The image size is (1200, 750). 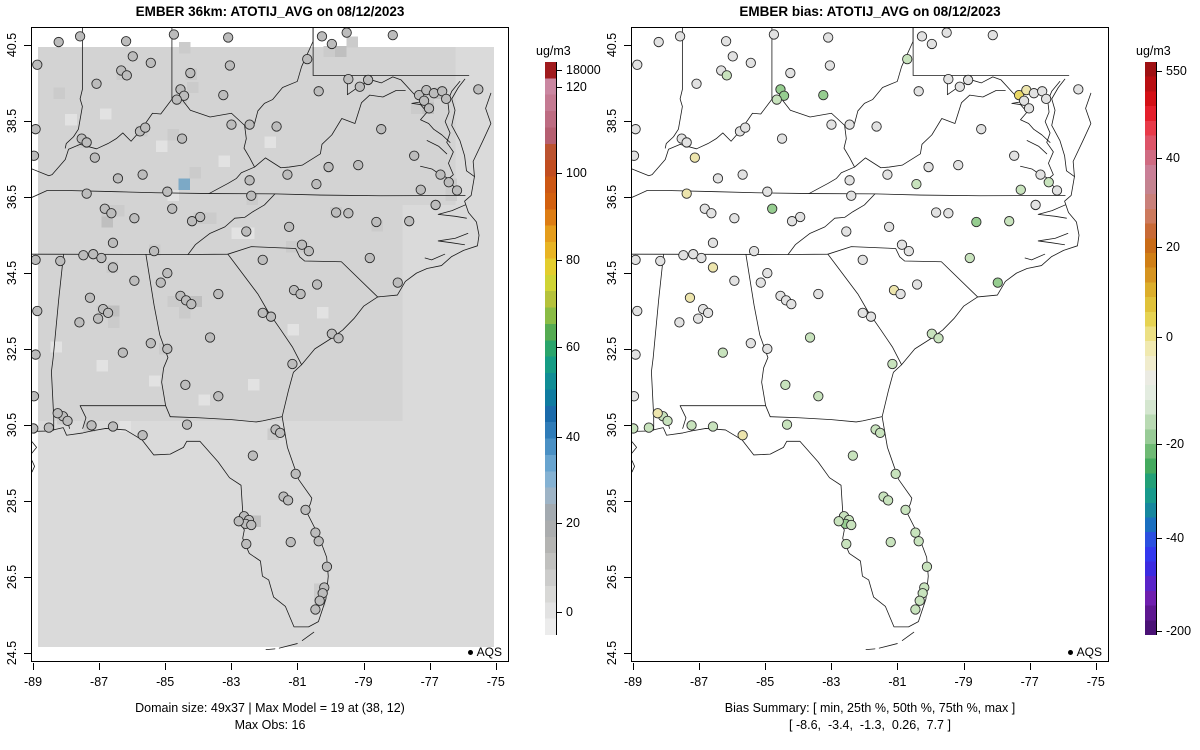 What do you see at coordinates (1070, 652) in the screenshot?
I see `aqs-dot-icon` at bounding box center [1070, 652].